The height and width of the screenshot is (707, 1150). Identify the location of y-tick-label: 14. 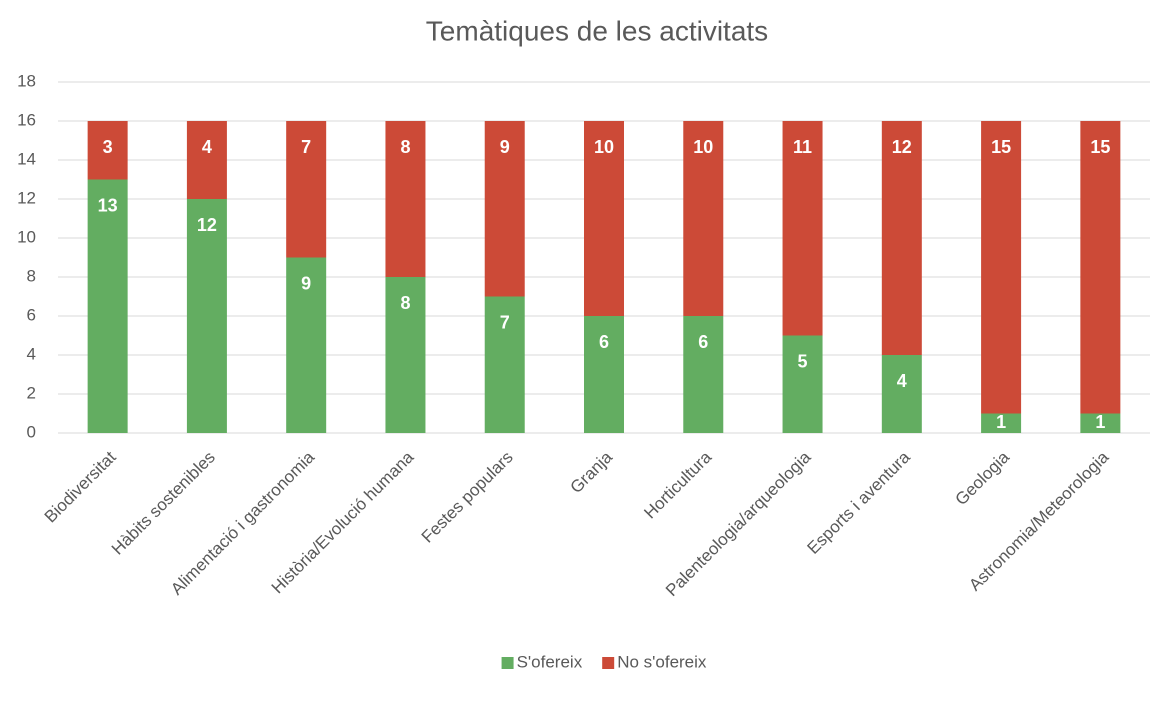
(26, 158).